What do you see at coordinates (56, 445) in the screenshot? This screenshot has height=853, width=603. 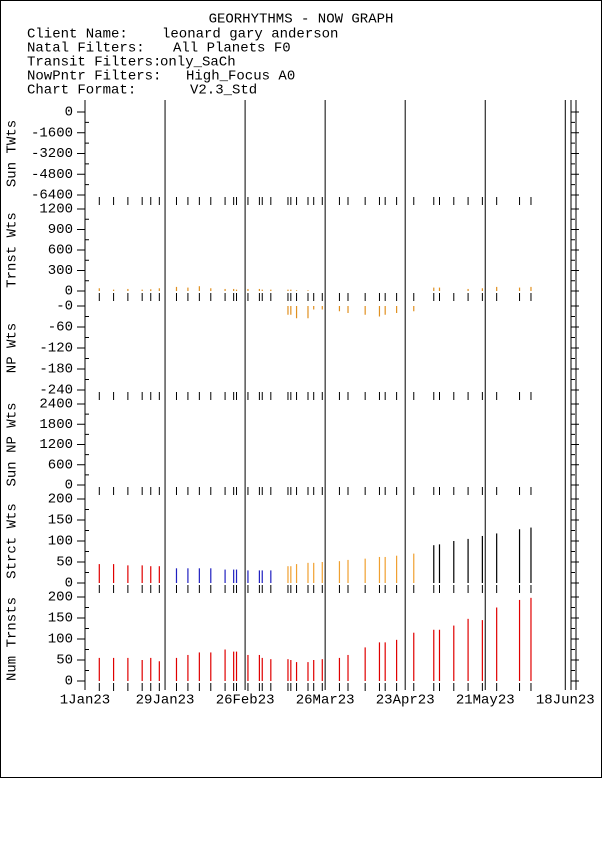 I see `y-tick-label: 1200` at bounding box center [56, 445].